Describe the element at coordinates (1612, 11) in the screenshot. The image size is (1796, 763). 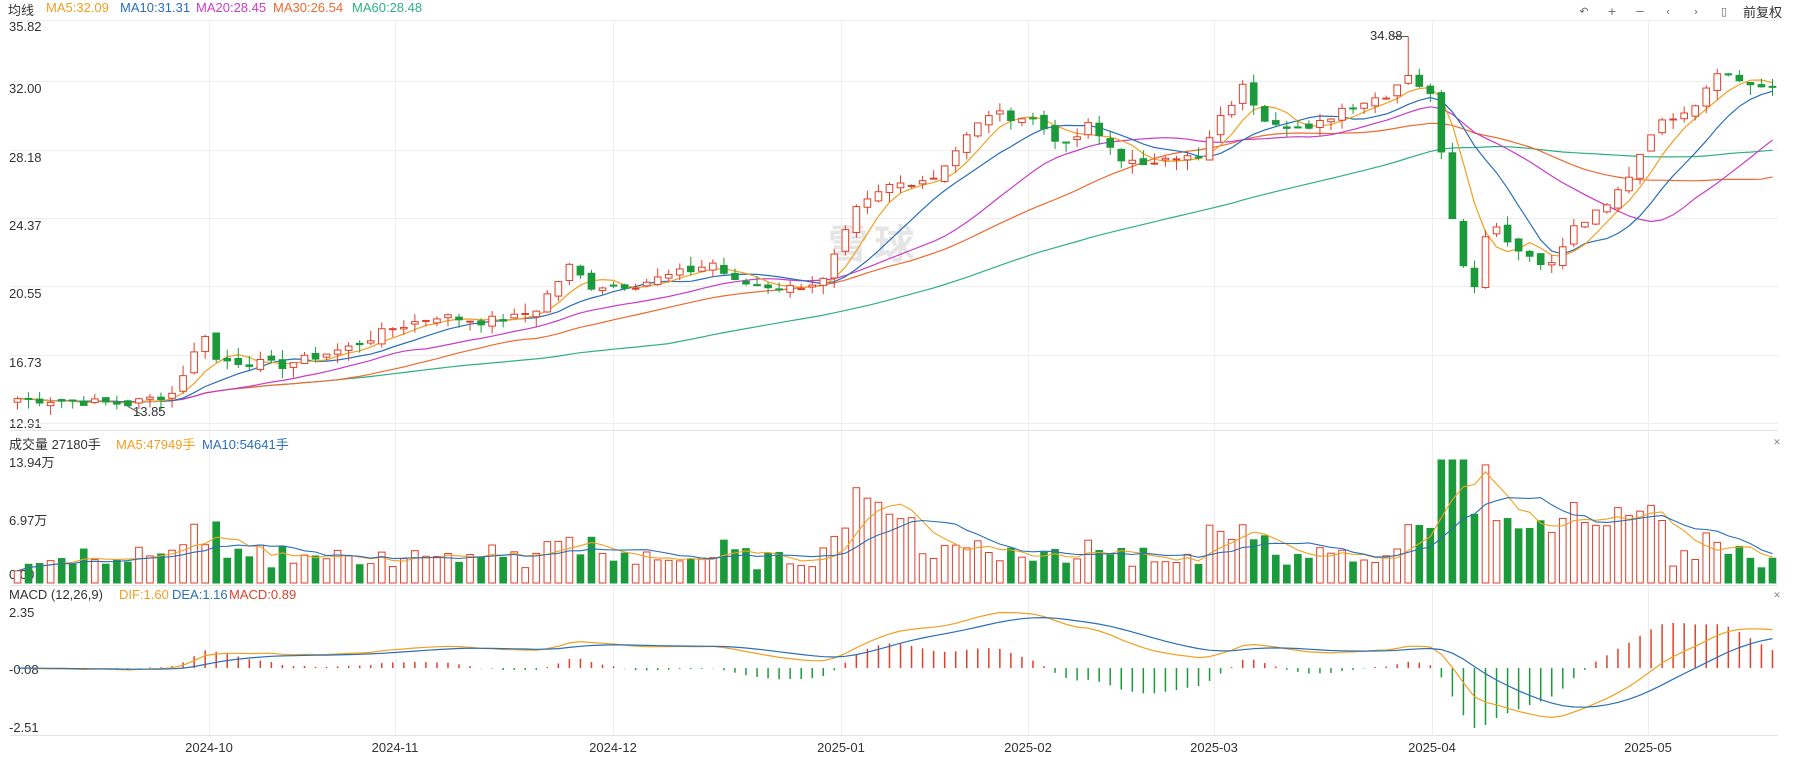
I see `zoom-in-icon: +` at that location.